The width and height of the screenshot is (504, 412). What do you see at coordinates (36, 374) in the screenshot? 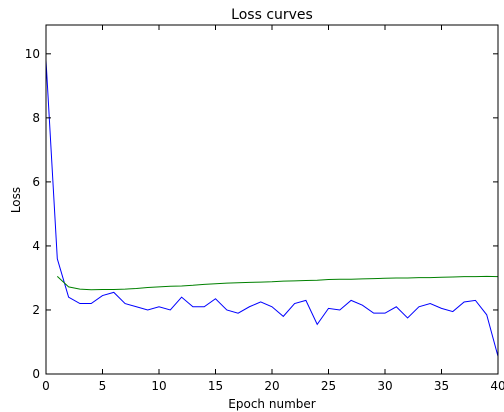
I see `y-tick-label: 0` at bounding box center [36, 374].